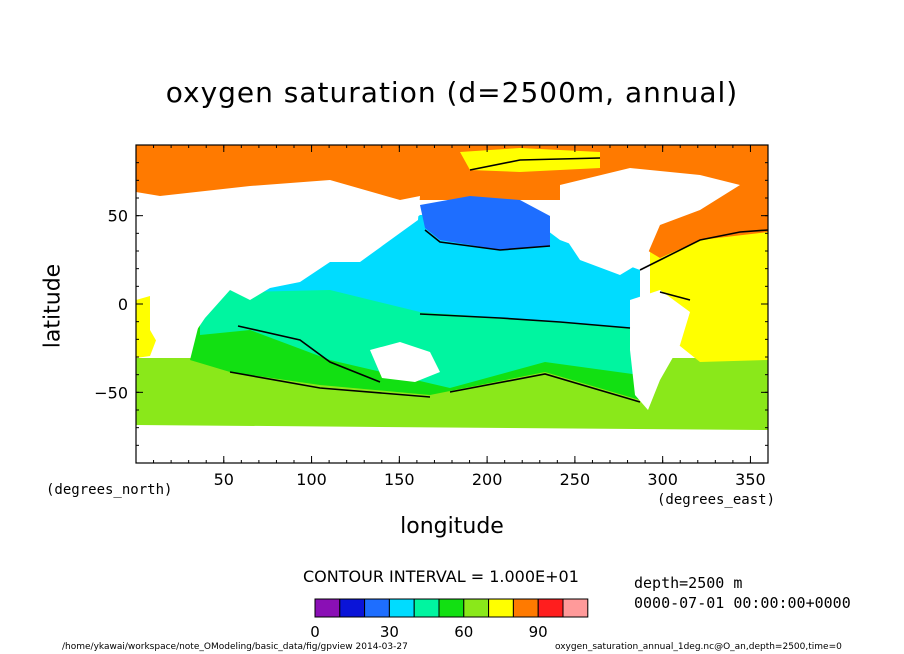 The image size is (904, 654). I want to click on colorbar, so click(451, 608).